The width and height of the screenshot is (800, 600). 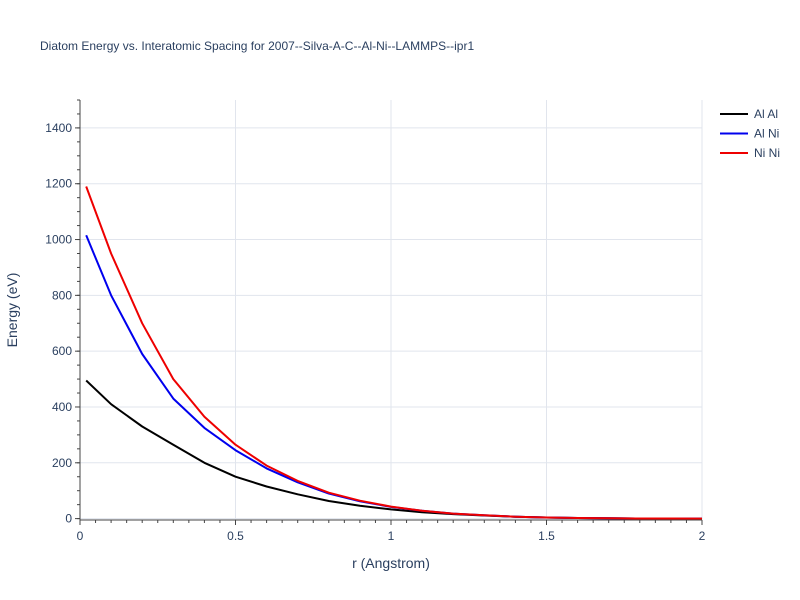 I want to click on y-tick-label: 1400, so click(x=58, y=128).